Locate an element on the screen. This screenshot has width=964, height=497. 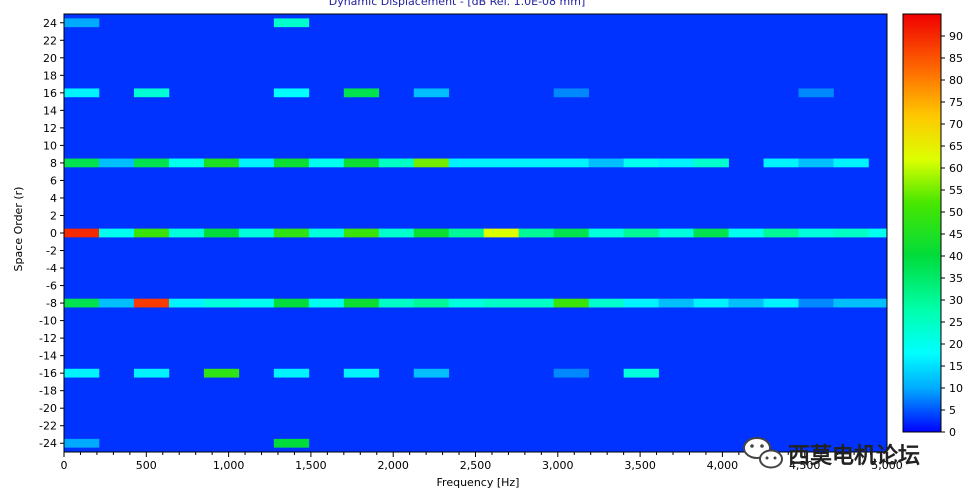
colorbar-tick-label: 15 is located at coordinates (956, 366).